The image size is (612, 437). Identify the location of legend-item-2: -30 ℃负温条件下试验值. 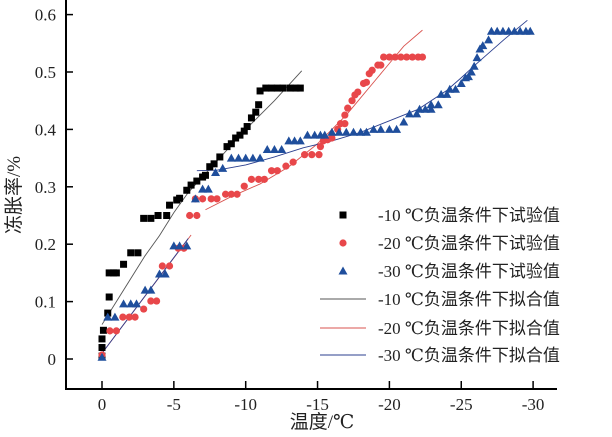
(449, 271).